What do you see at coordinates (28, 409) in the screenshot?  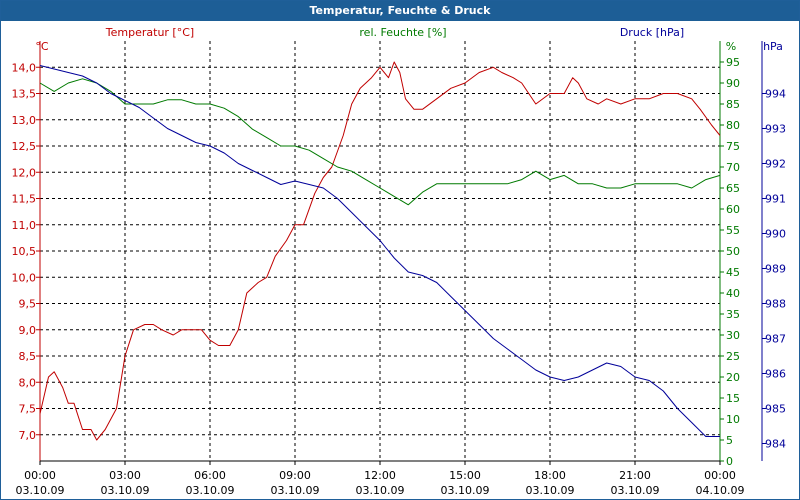 I see `temperature-tick-label: 7,5` at bounding box center [28, 409].